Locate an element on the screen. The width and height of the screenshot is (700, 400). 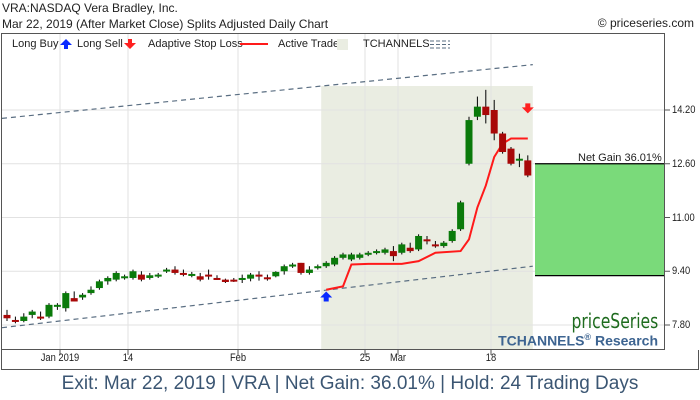
tchannels-research-label: TCHANNELS® Research is located at coordinates (578, 340).